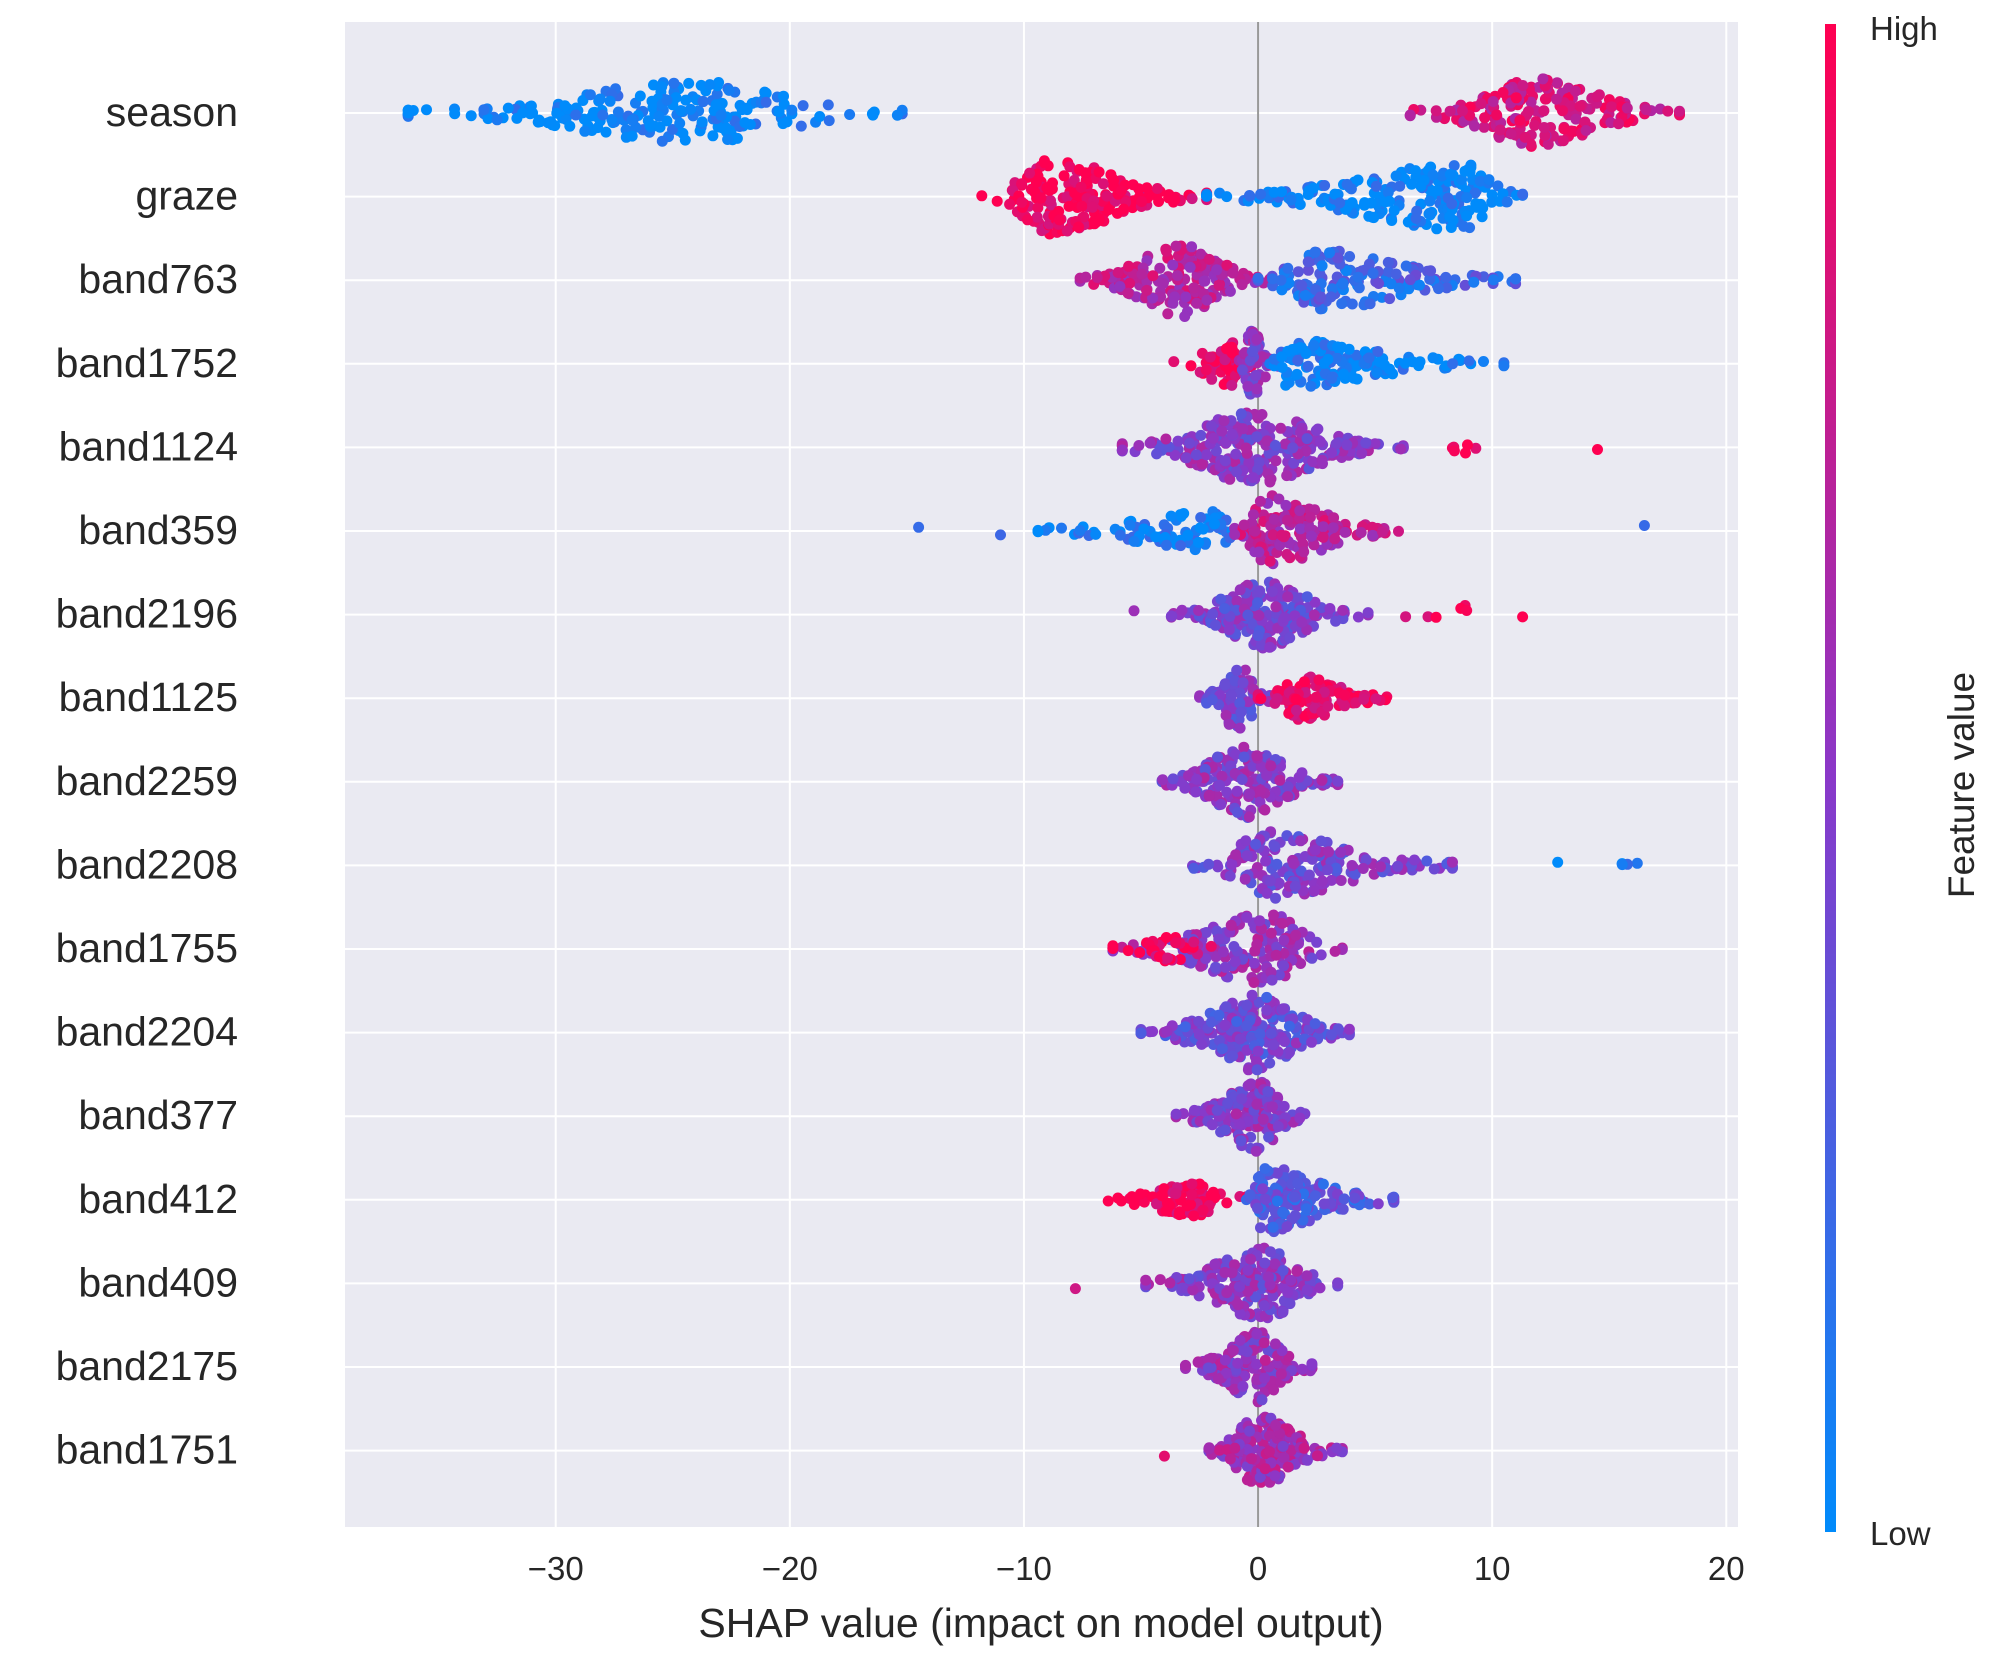 The width and height of the screenshot is (1992, 1659). What do you see at coordinates (147, 1450) in the screenshot?
I see `feature-label: band1751` at bounding box center [147, 1450].